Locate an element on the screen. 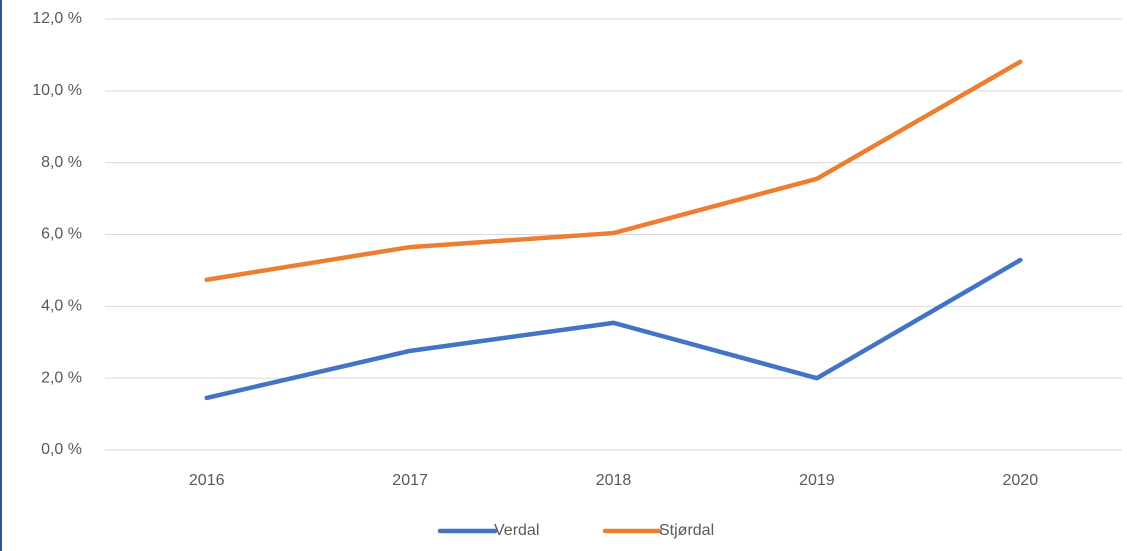  y-tick-label: 0,0 % is located at coordinates (61, 449).